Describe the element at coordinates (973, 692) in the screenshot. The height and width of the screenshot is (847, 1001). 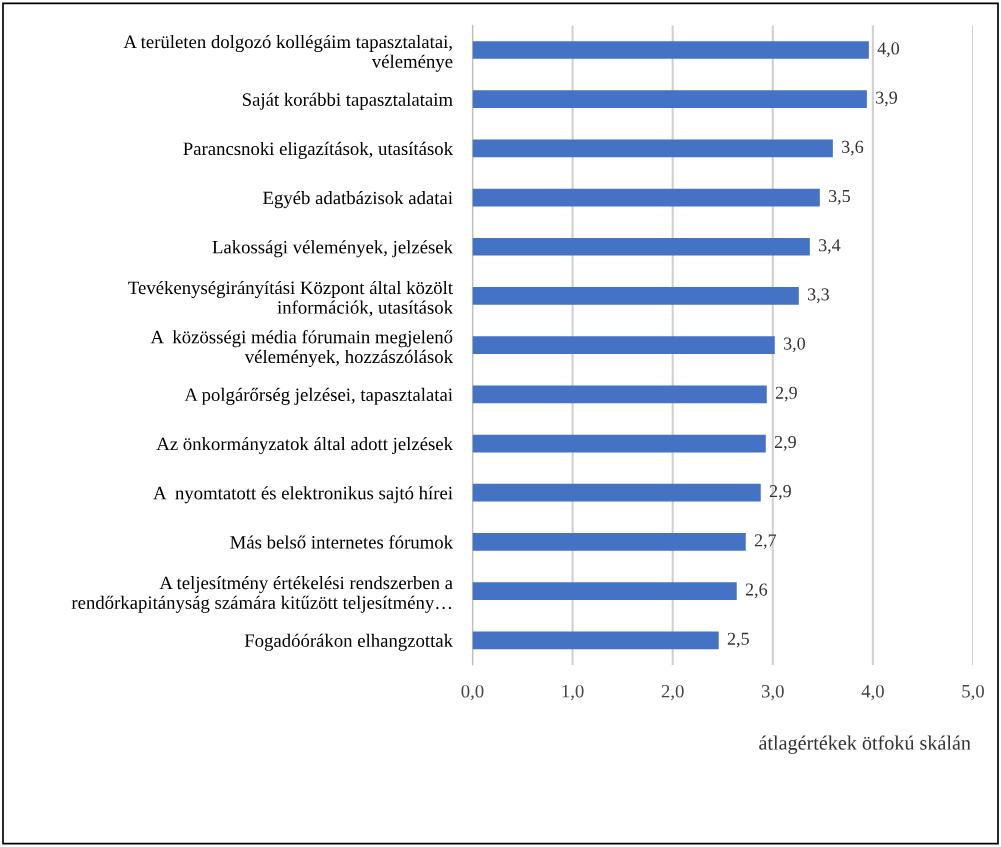
I see `x-tick-label: 5,0` at that location.